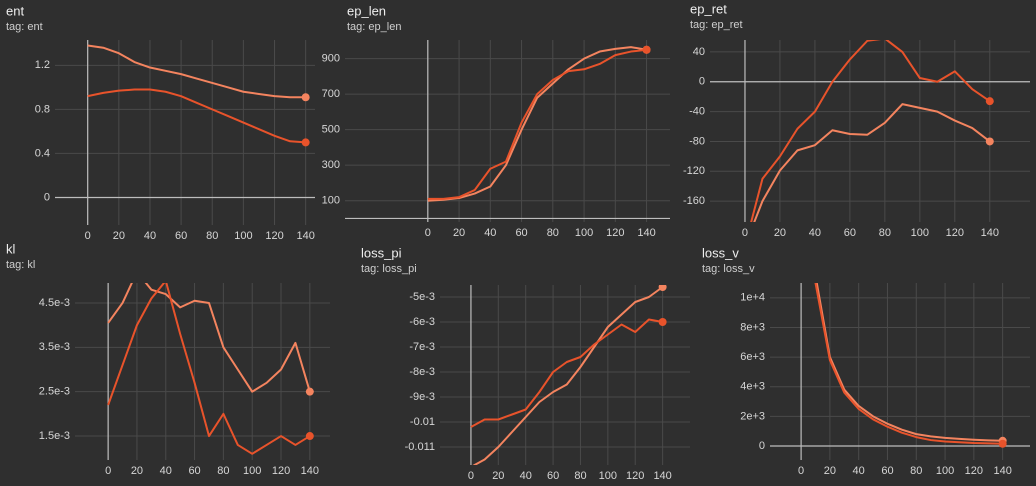 Image resolution: width=1036 pixels, height=486 pixels. I want to click on chart-subtitle: tag: ent, so click(24, 27).